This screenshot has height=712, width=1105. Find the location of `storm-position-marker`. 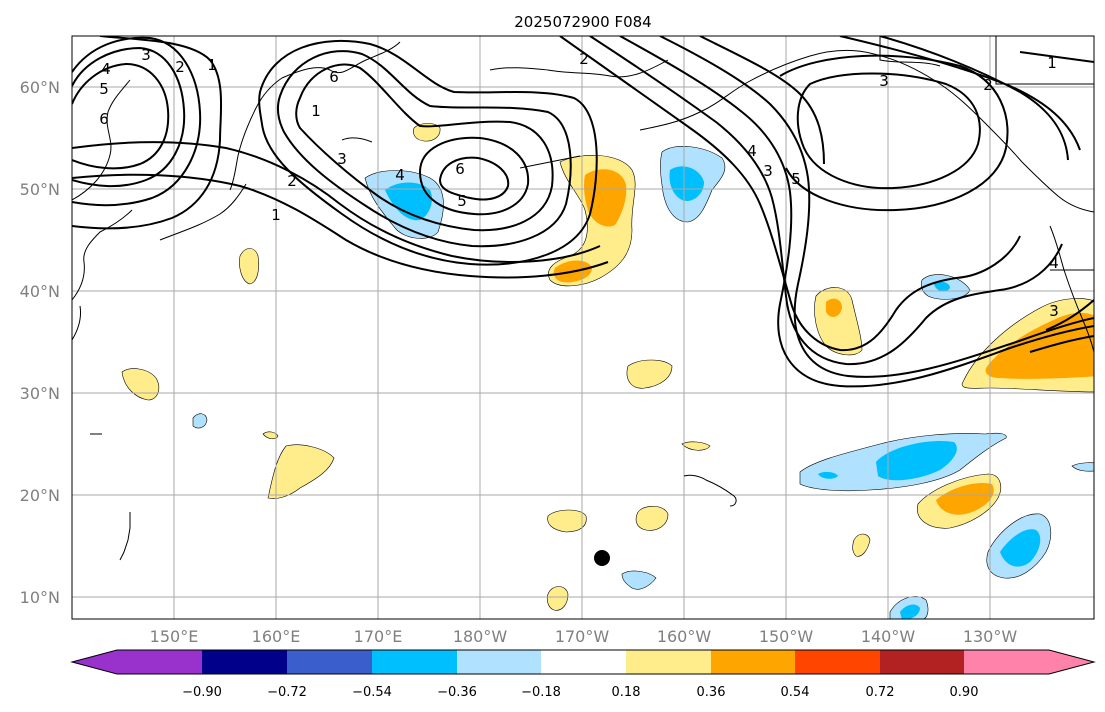

storm-position-marker is located at coordinates (602, 558).